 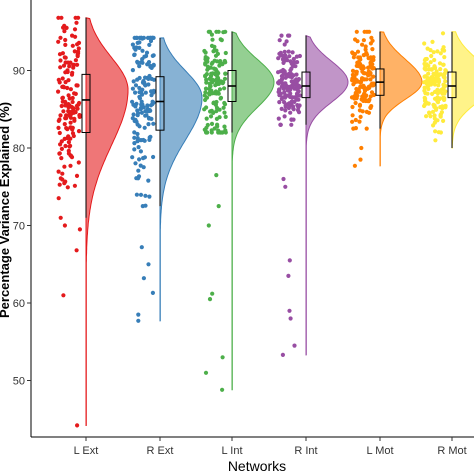 I want to click on series-l-mot, so click(x=386, y=98).